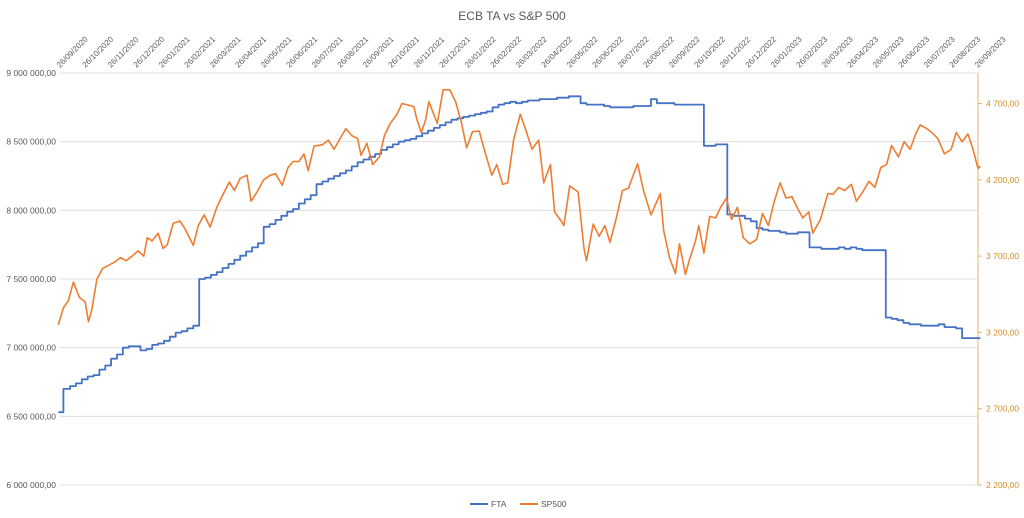 Image resolution: width=1024 pixels, height=518 pixels. Describe the element at coordinates (1002, 332) in the screenshot. I see `right-tick-label: 3 200,00` at that location.